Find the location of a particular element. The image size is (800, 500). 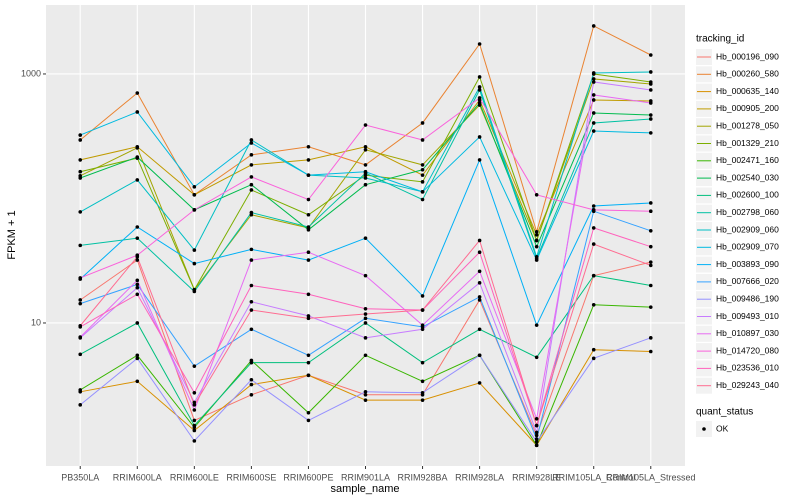

legend-label: Hb_002471_160 is located at coordinates (747, 160).